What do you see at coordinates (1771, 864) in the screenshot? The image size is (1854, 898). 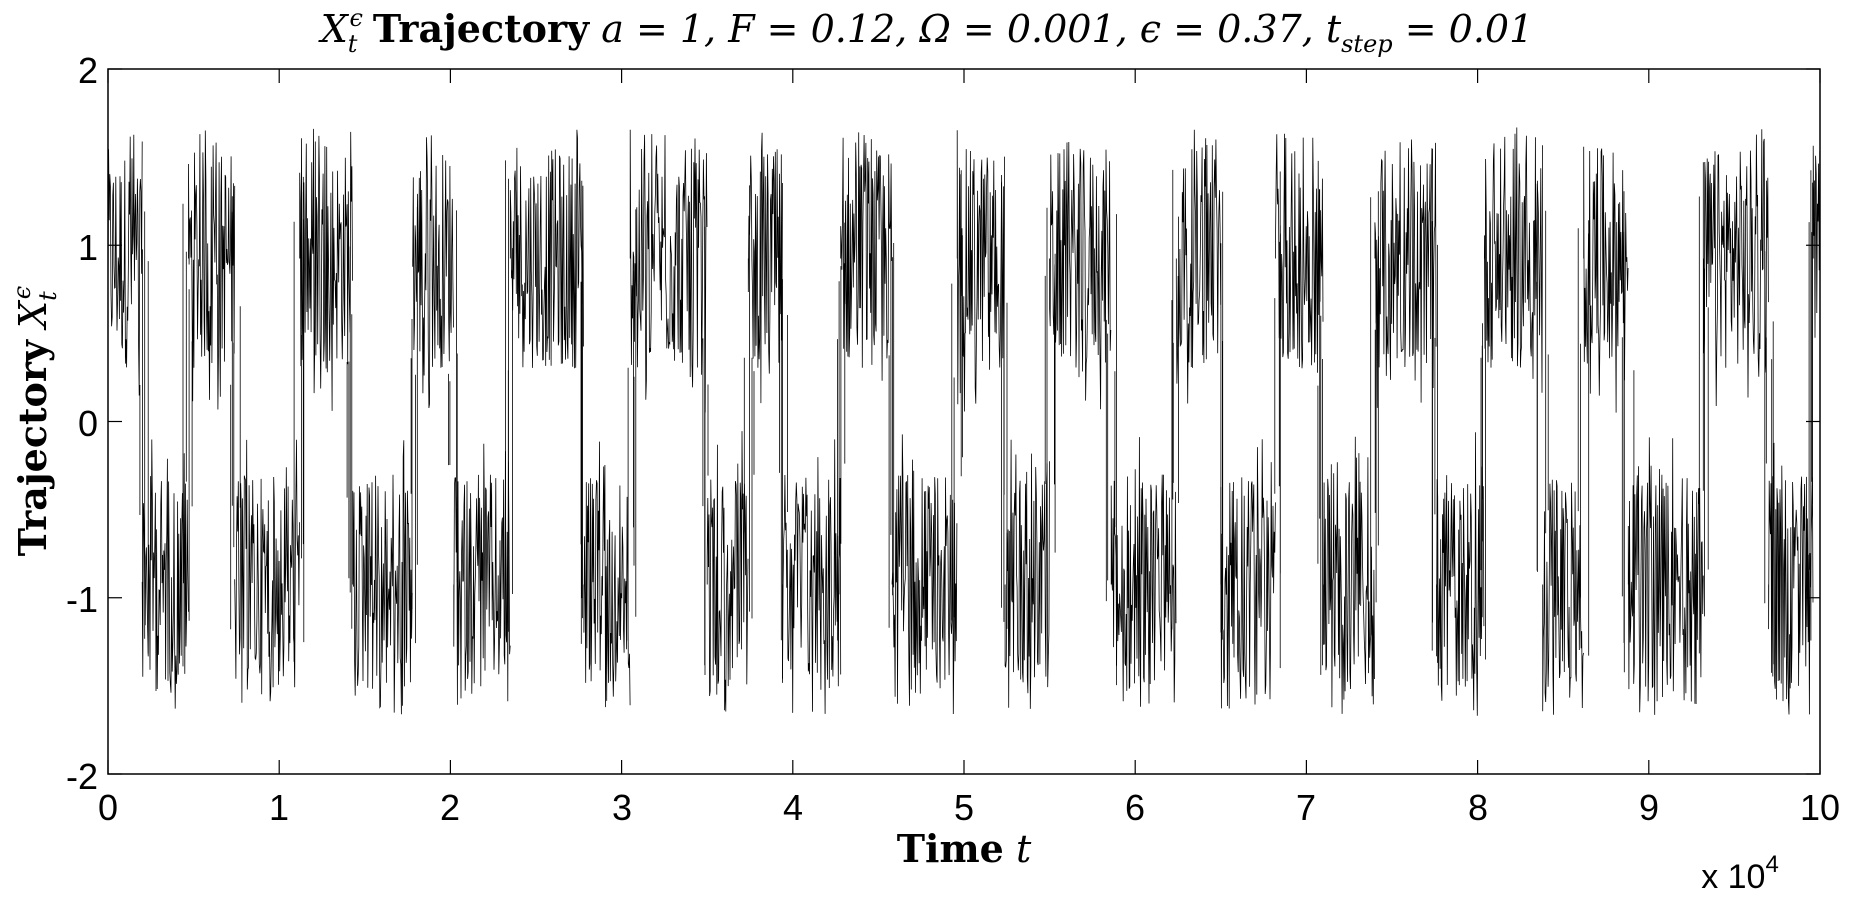 I see `x-multiplier-exp: 4` at bounding box center [1771, 864].